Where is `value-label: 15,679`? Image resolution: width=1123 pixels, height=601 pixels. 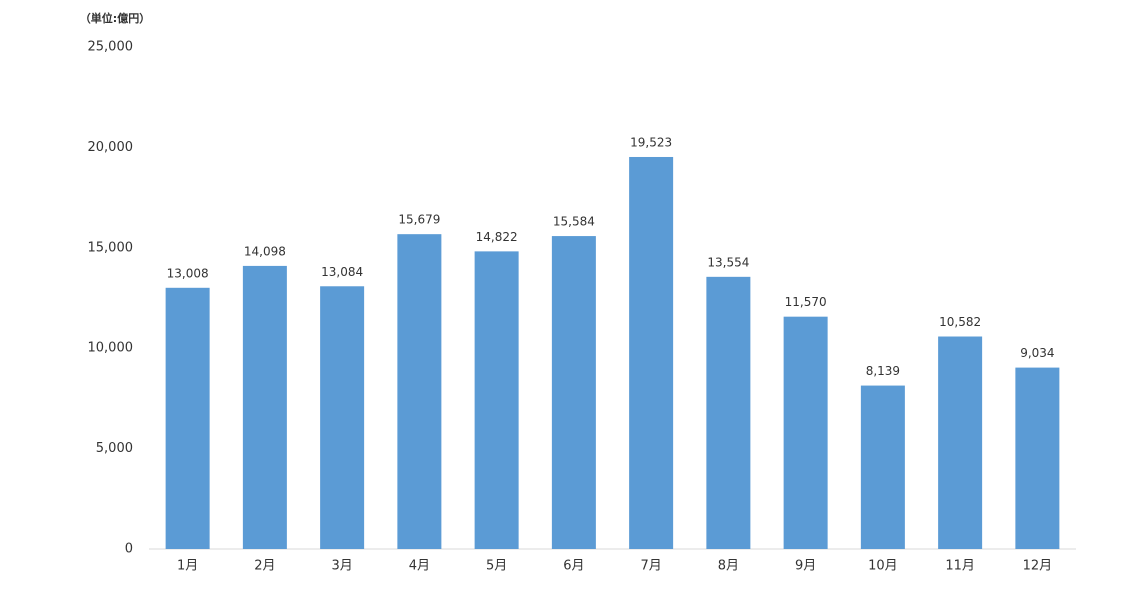 value-label: 15,679 is located at coordinates (419, 220).